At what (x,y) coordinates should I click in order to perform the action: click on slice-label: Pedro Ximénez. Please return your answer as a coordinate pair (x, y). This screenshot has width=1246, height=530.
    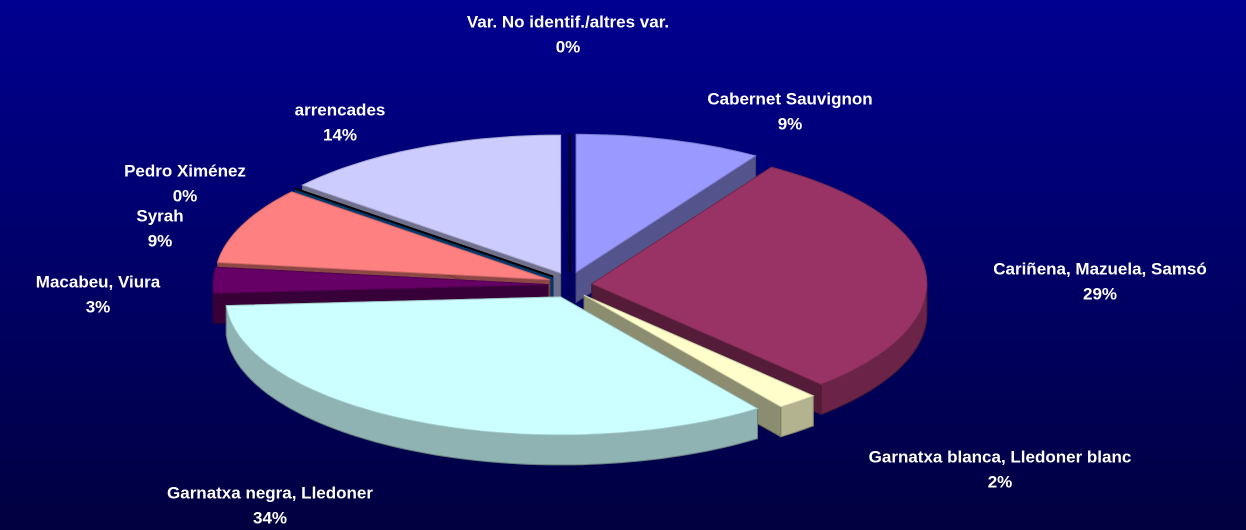
    Looking at the image, I should click on (185, 170).